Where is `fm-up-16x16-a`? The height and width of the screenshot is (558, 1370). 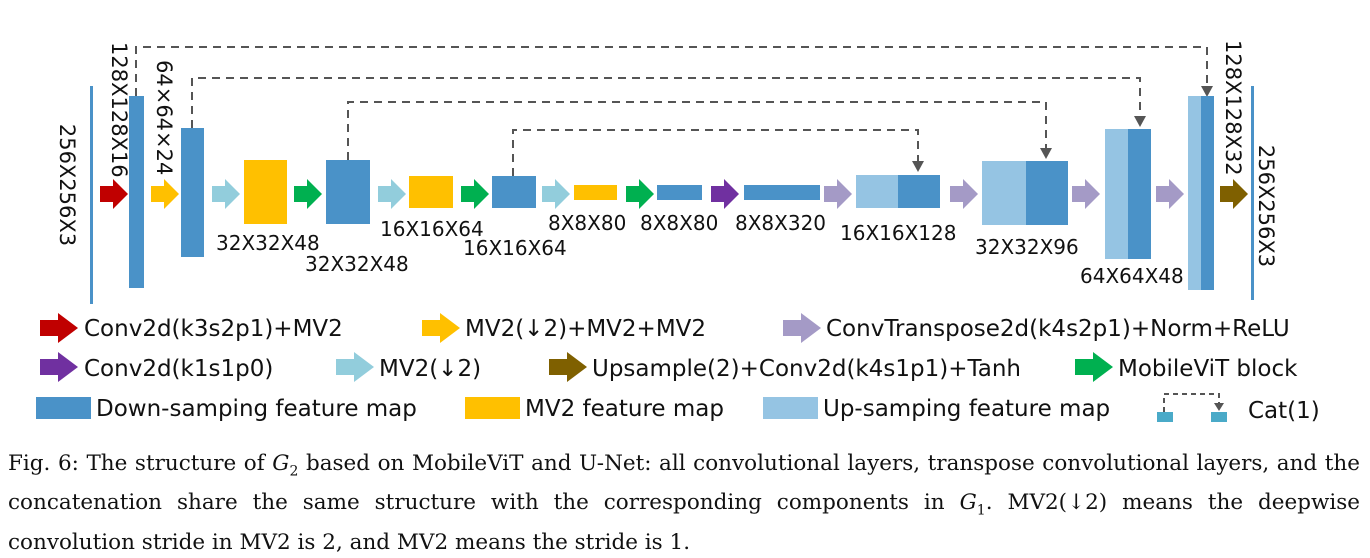 fm-up-16x16-a is located at coordinates (877, 191).